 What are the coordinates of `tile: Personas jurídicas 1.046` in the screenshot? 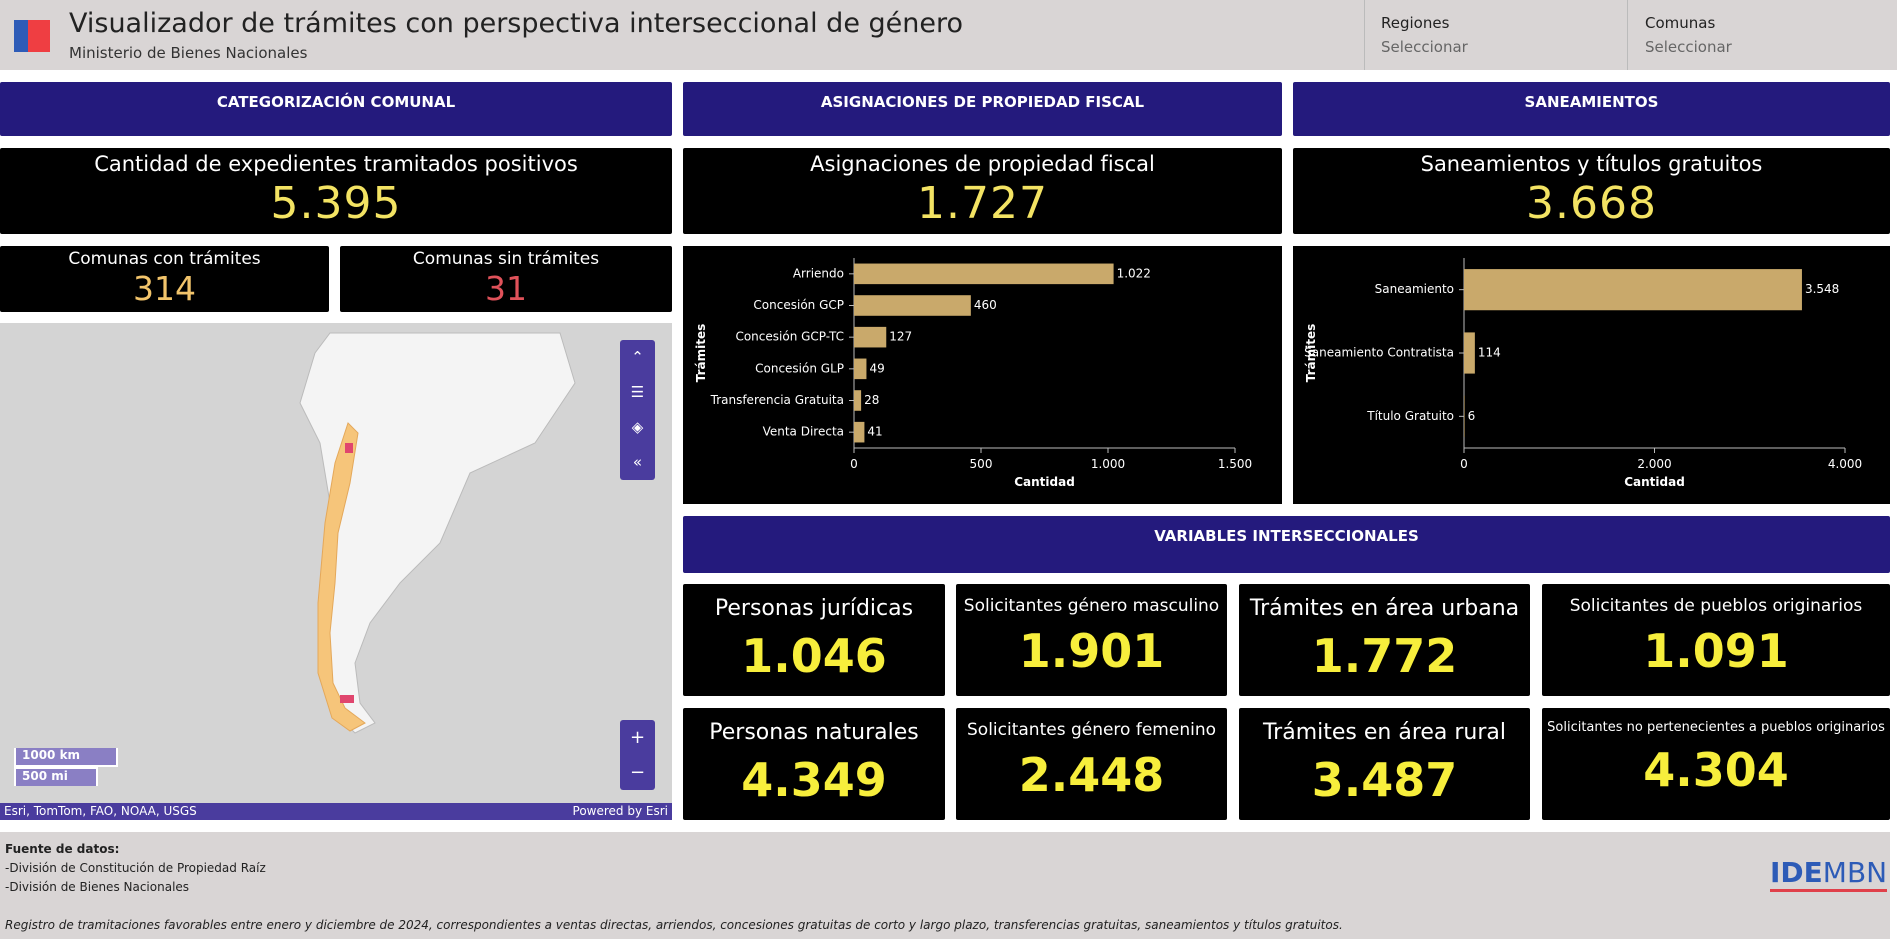 It's located at (814, 640).